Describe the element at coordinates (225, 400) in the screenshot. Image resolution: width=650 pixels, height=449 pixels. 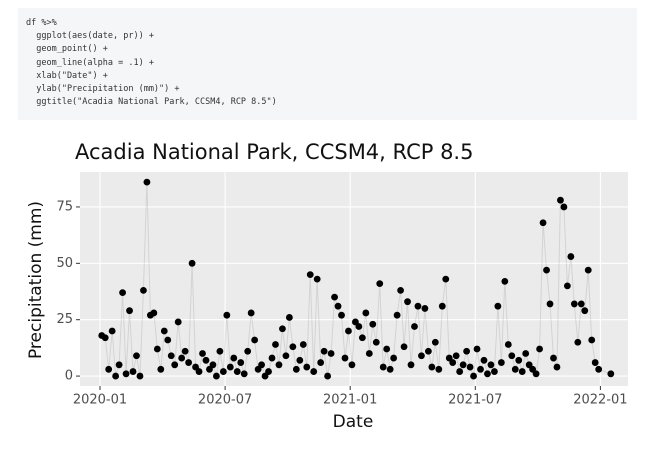
I see `x-tick-label: 2020-07` at that location.